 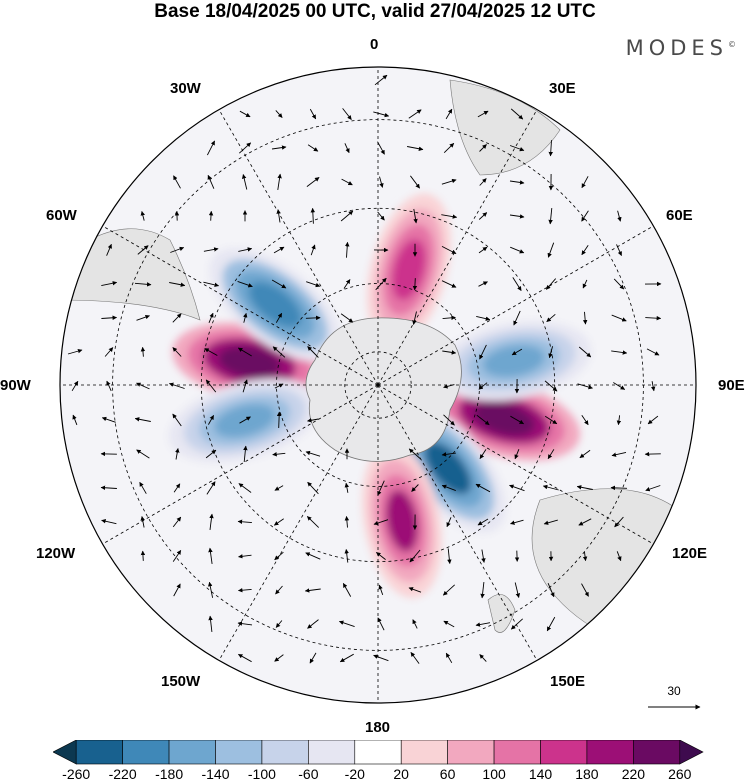 What do you see at coordinates (65, 752) in the screenshot?
I see `colorbar-end-low` at bounding box center [65, 752].